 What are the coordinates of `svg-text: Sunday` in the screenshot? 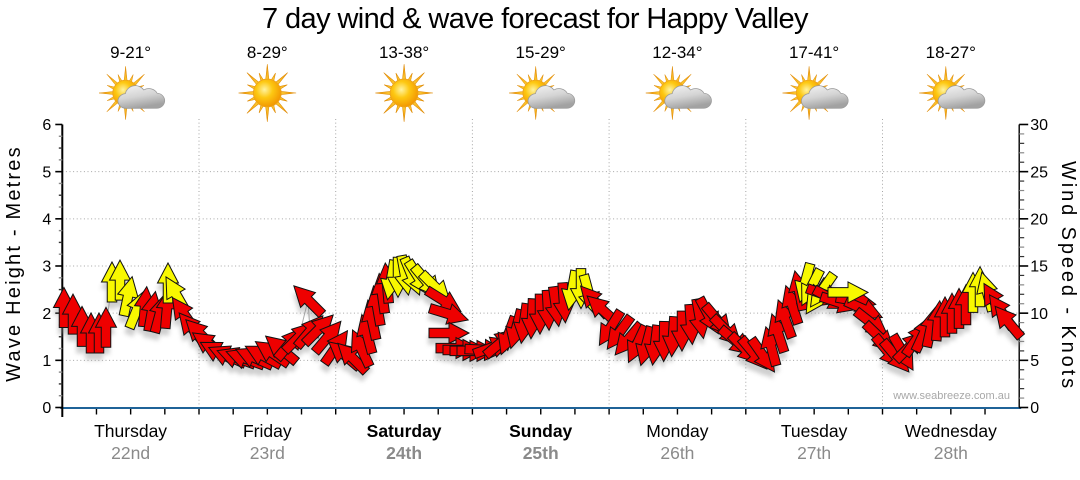 It's located at (540, 431).